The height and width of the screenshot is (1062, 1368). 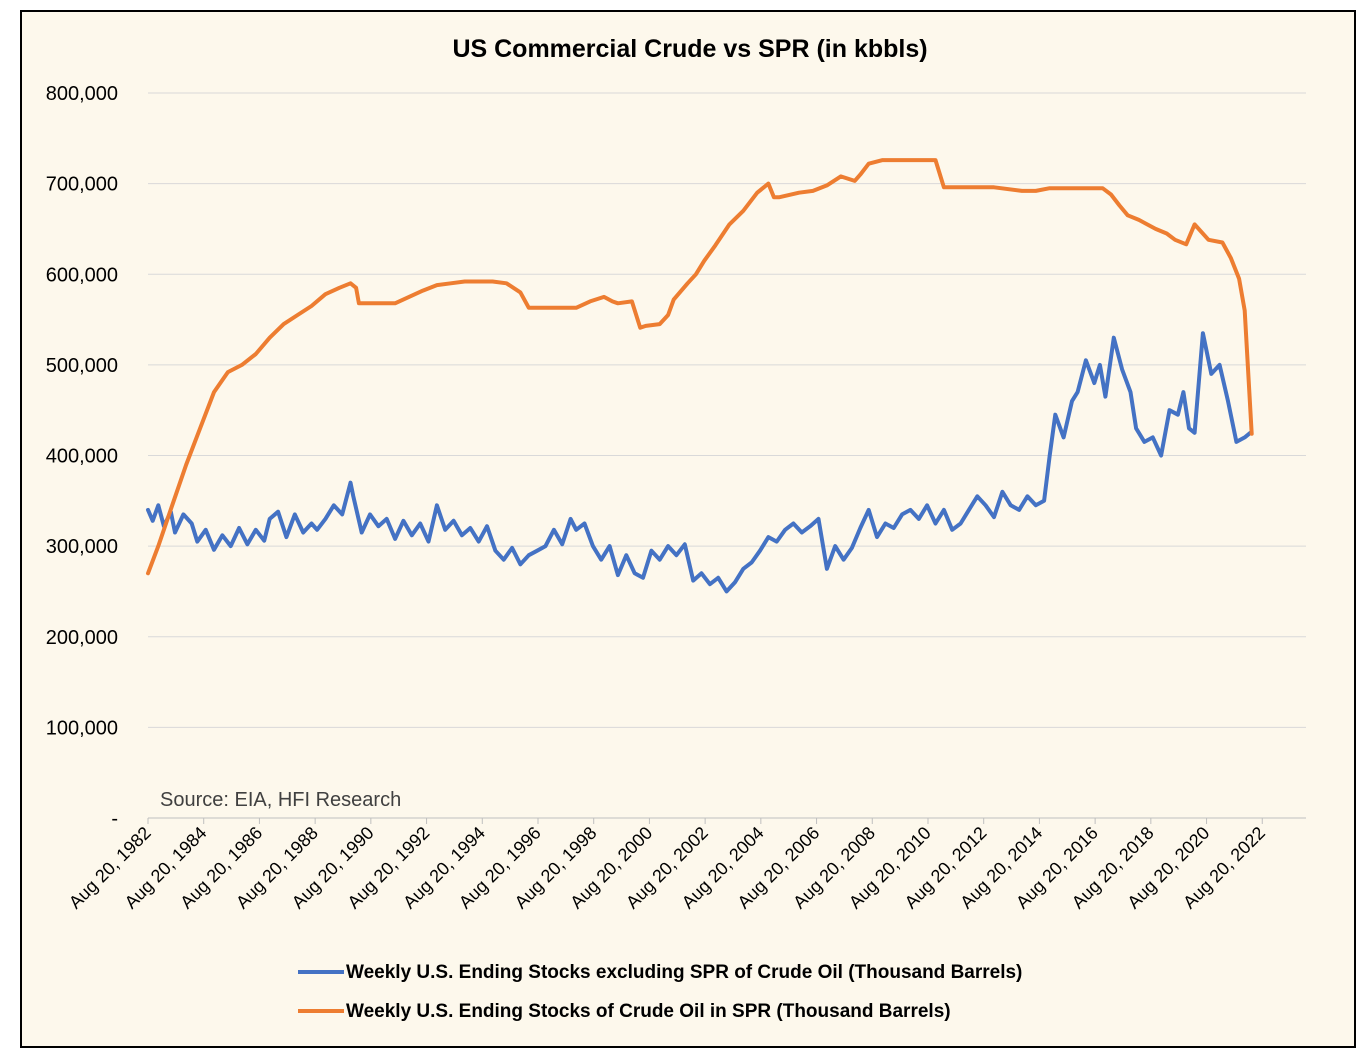 I want to click on y-tick-label: 200,000, so click(x=82, y=638).